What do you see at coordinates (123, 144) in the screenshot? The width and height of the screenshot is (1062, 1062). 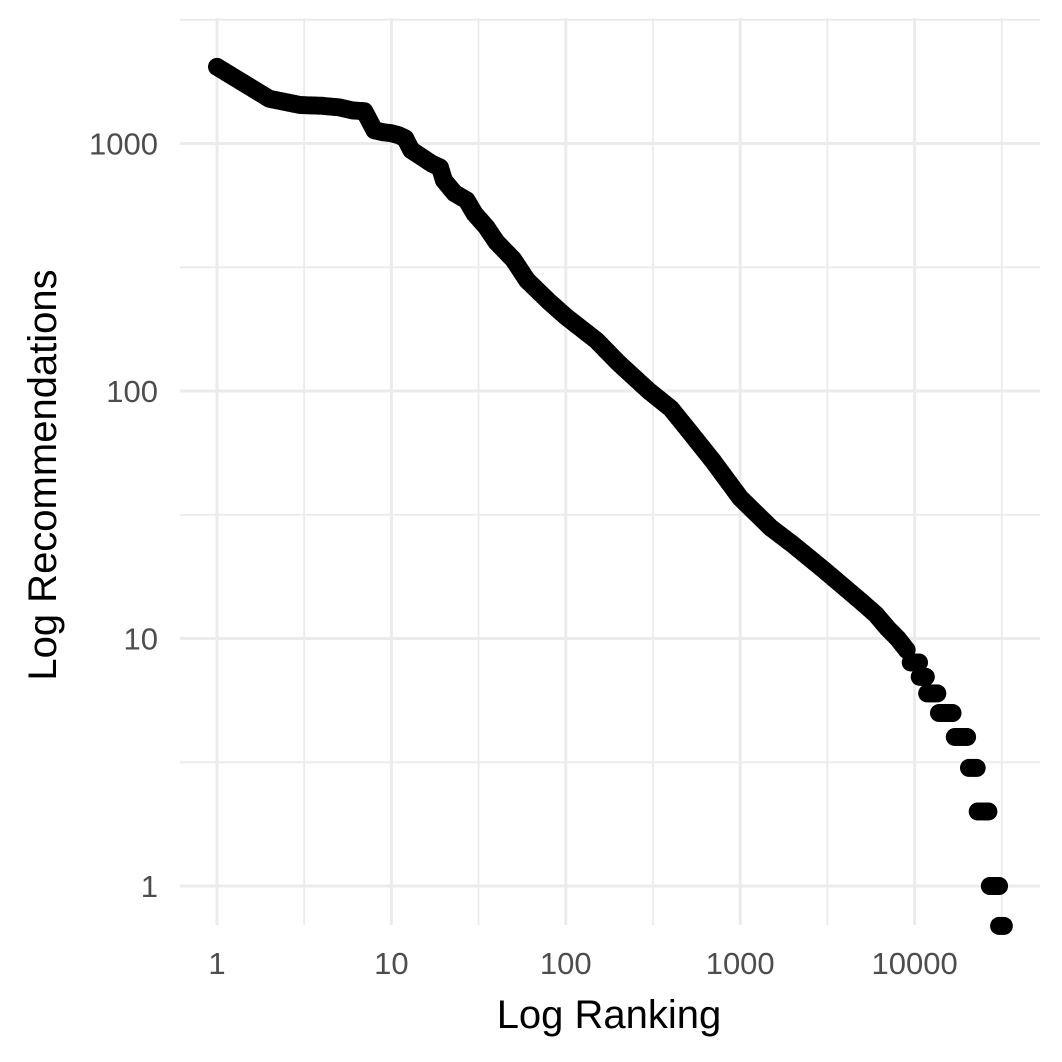 I see `y-tick-label: 1000` at bounding box center [123, 144].